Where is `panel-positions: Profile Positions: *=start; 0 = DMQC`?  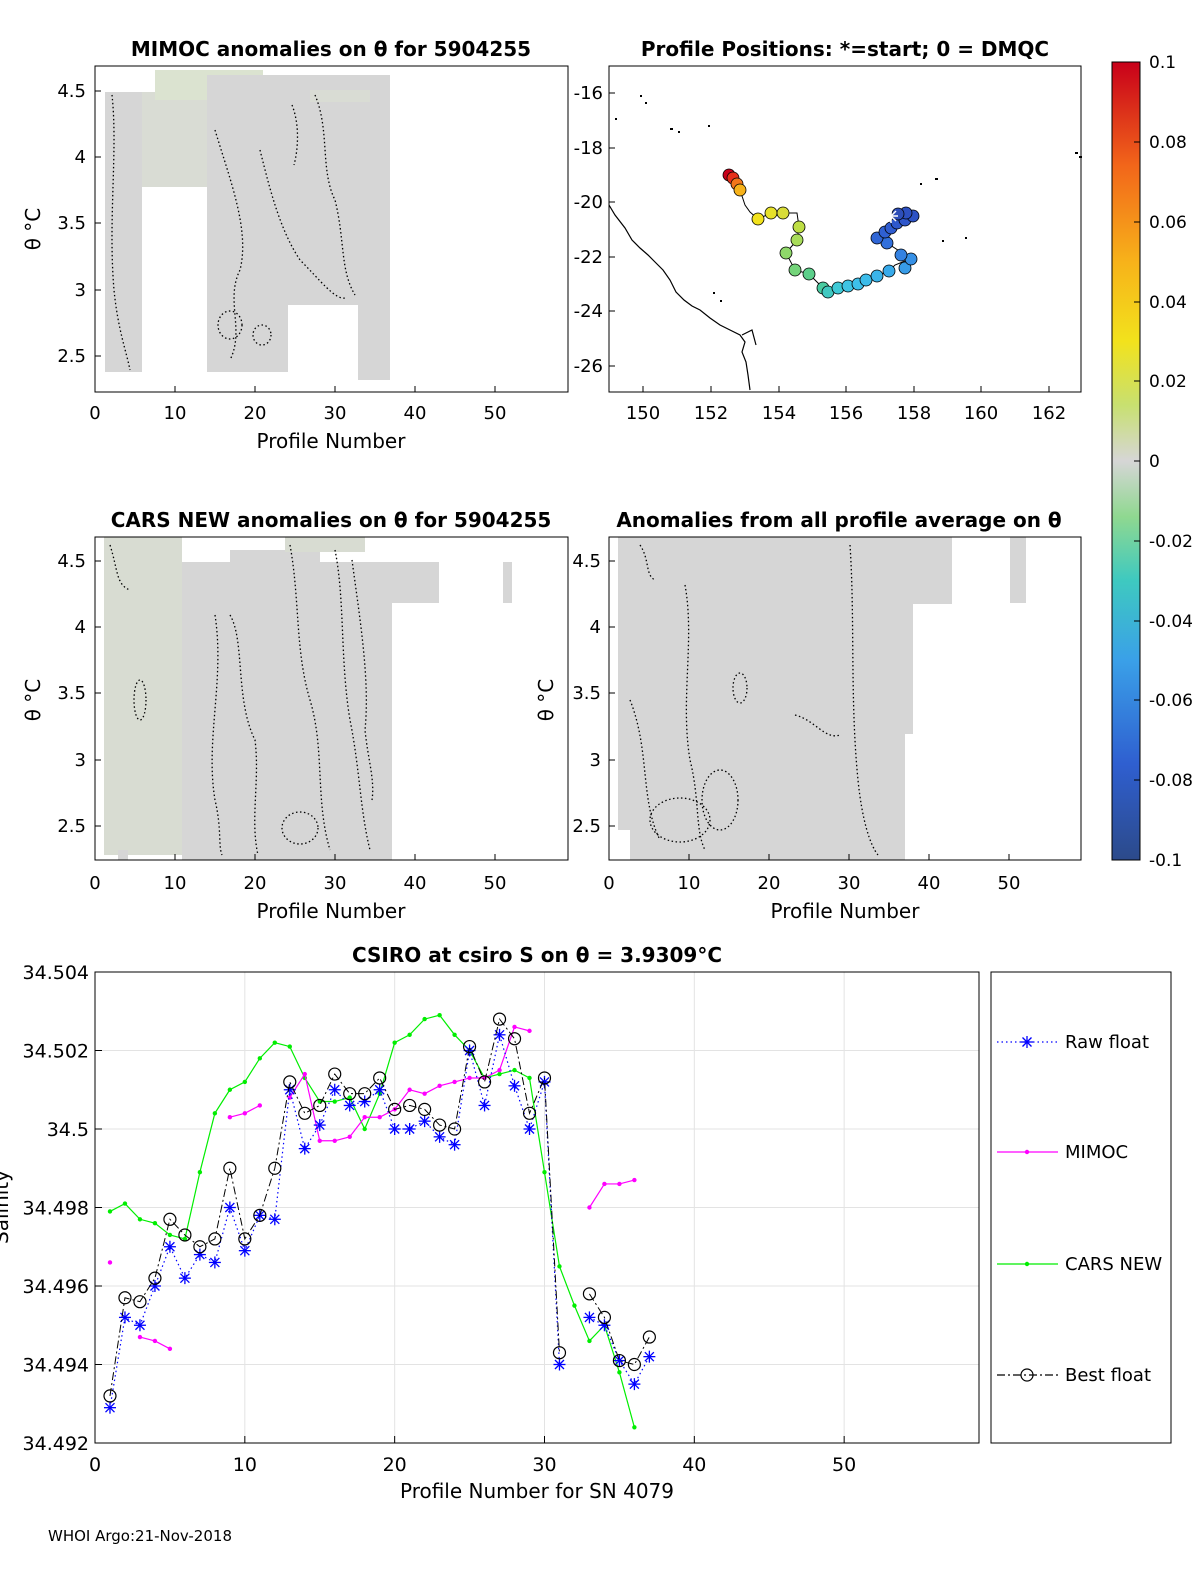
panel-positions: Profile Positions: *=start; 0 = DMQC is located at coordinates (828, 230).